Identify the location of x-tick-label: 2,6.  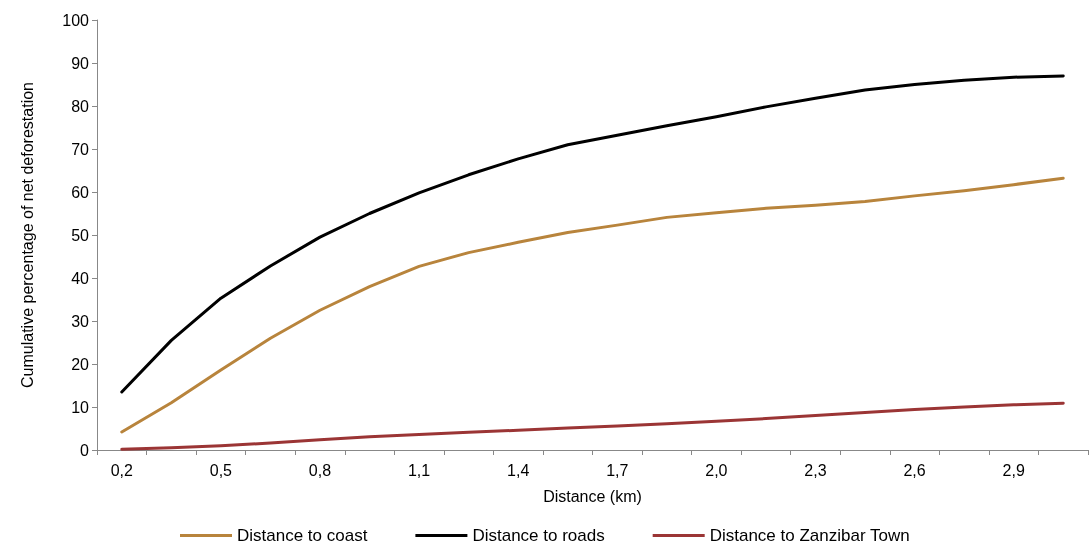
(914, 470).